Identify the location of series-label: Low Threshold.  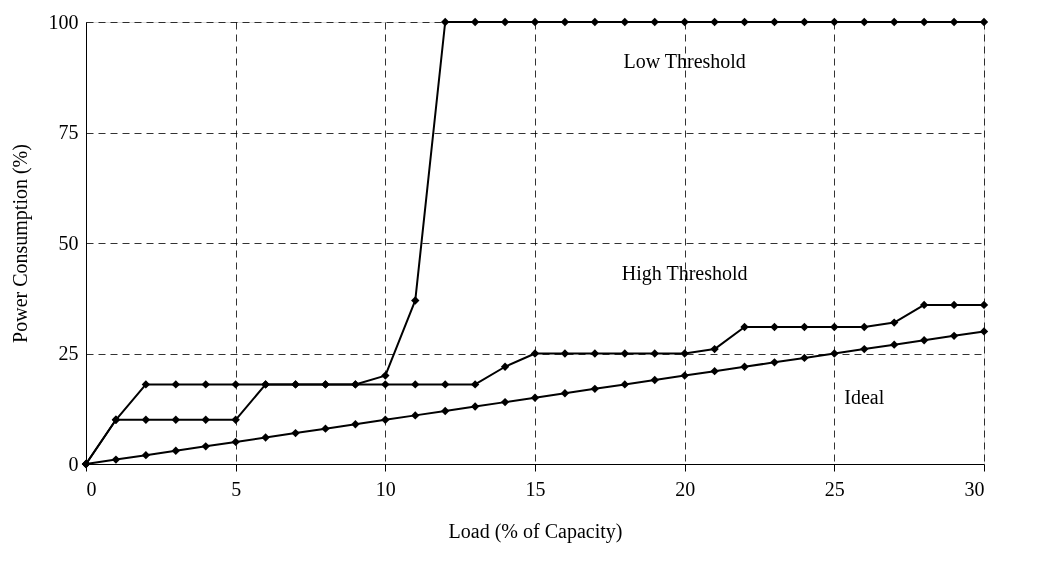
(684, 60).